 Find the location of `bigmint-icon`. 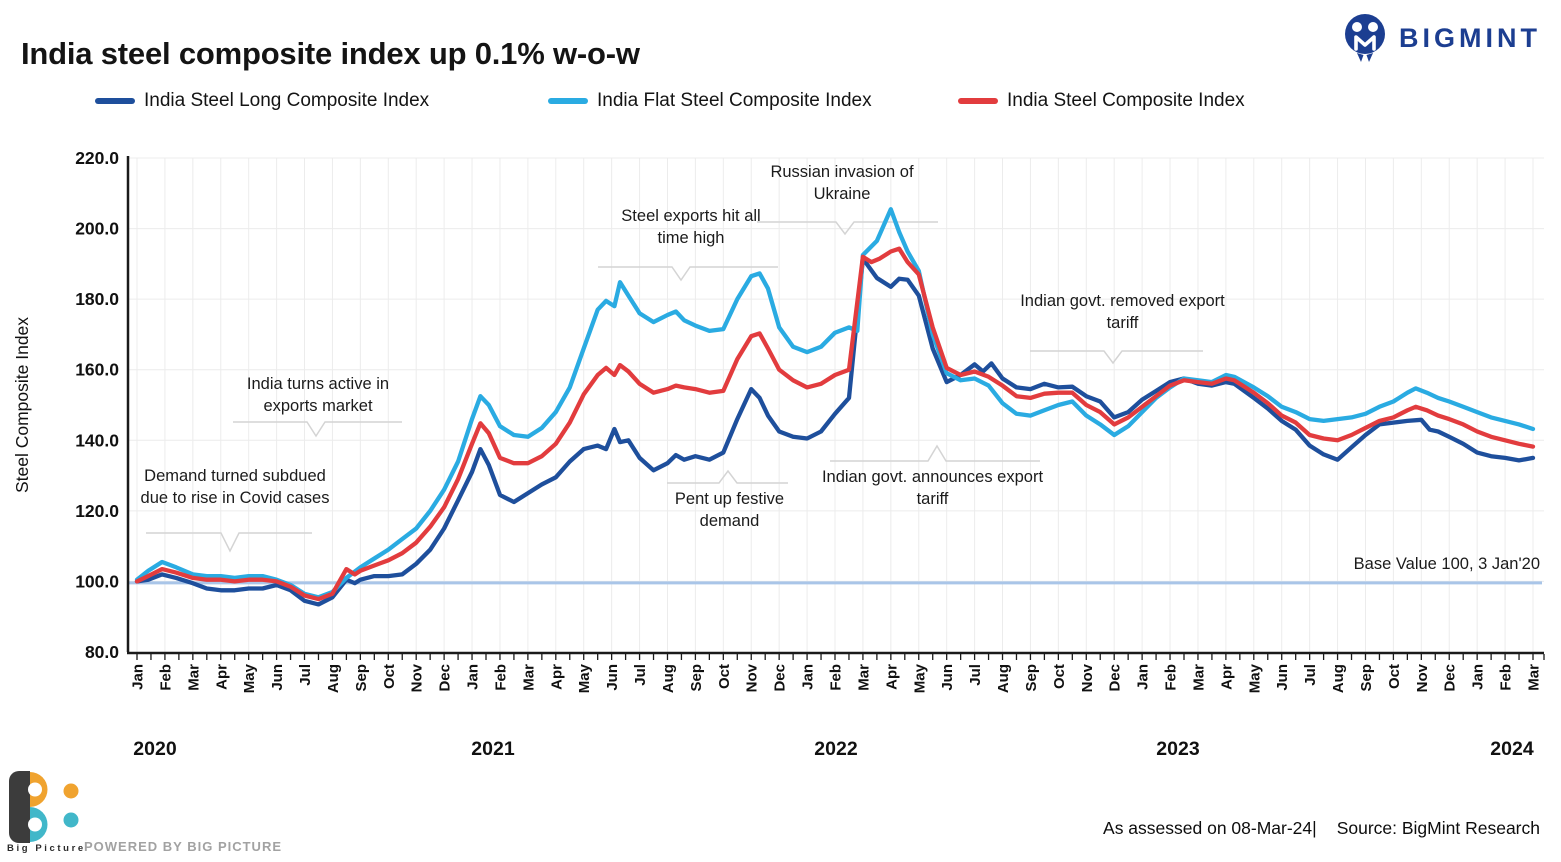

bigmint-icon is located at coordinates (1365, 38).